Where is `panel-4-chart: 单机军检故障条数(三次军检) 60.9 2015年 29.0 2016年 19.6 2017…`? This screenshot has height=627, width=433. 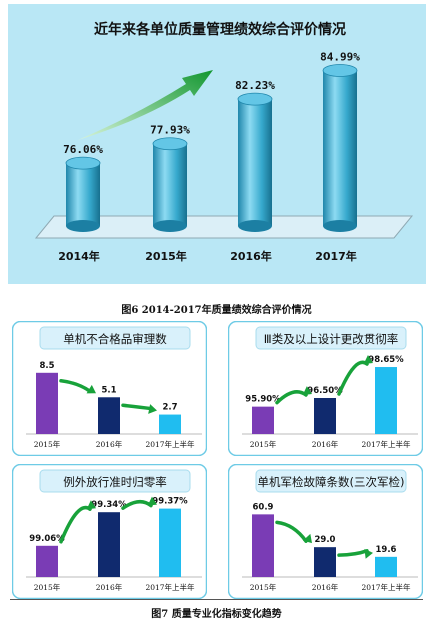 panel-4-chart: 单机军检故障条数(三次军检) 60.9 2015年 29.0 2016年 19.6 2017… is located at coordinates (325, 531).